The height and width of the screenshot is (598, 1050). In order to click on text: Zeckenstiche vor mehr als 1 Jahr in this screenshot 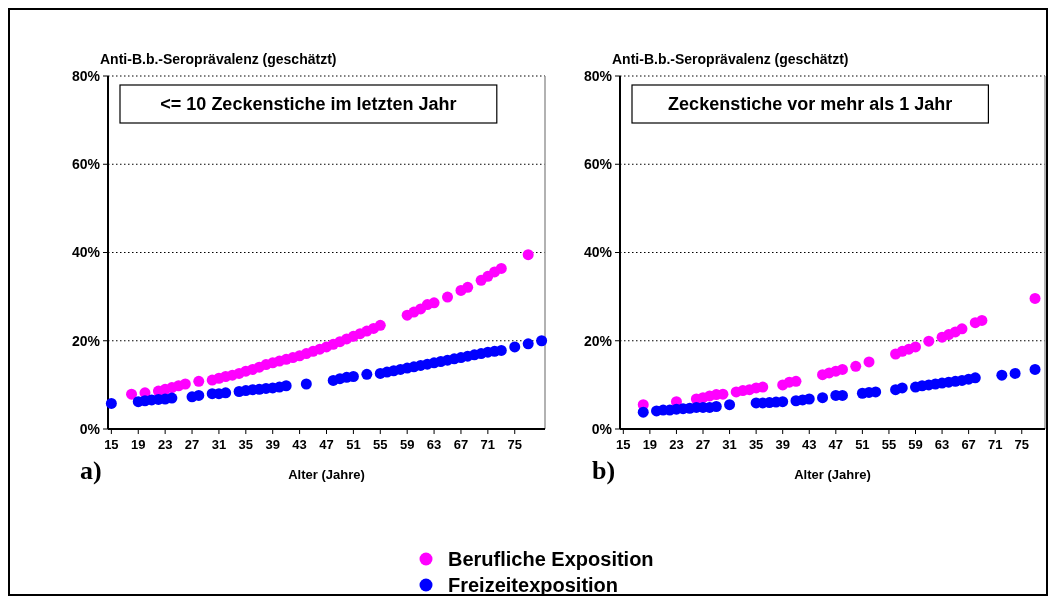, I will do `click(810, 104)`.